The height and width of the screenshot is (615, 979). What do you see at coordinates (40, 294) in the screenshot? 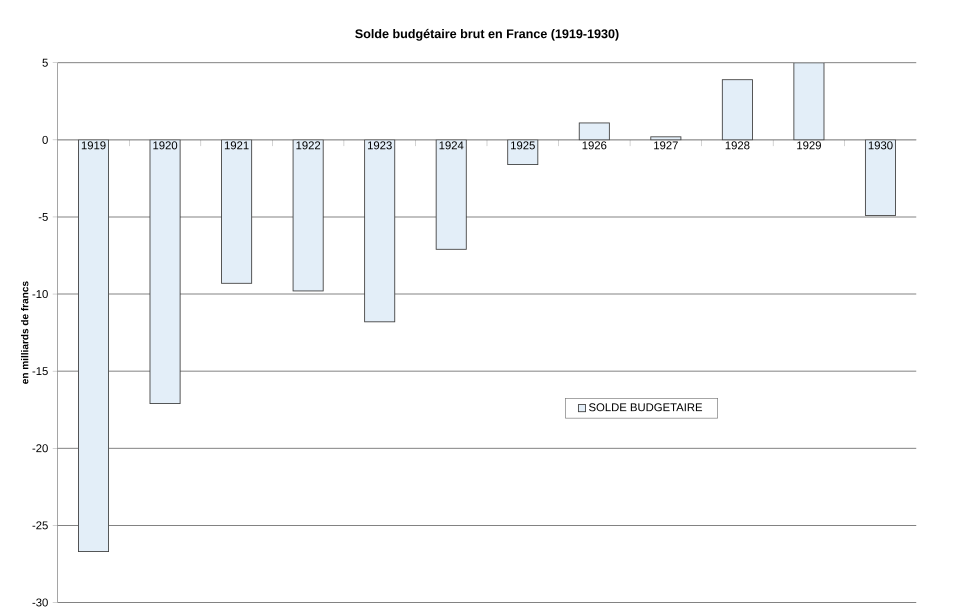
I see `y-tick-label: -10` at bounding box center [40, 294].